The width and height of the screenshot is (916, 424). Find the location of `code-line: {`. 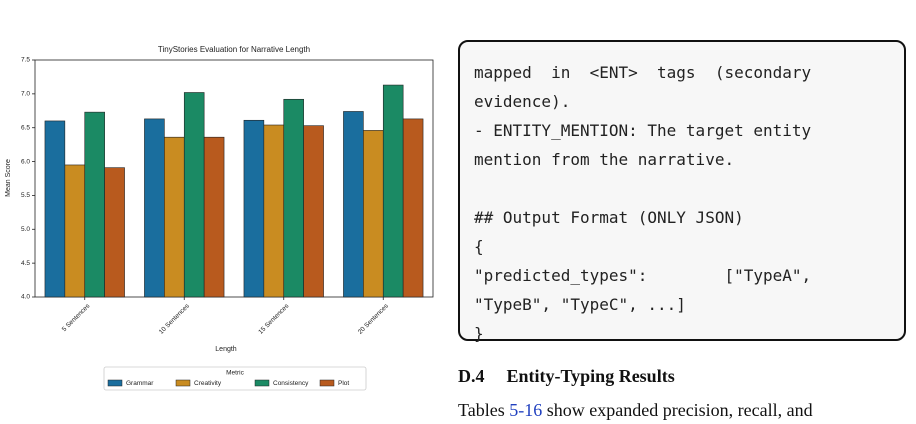

code-line: { is located at coordinates (479, 246).